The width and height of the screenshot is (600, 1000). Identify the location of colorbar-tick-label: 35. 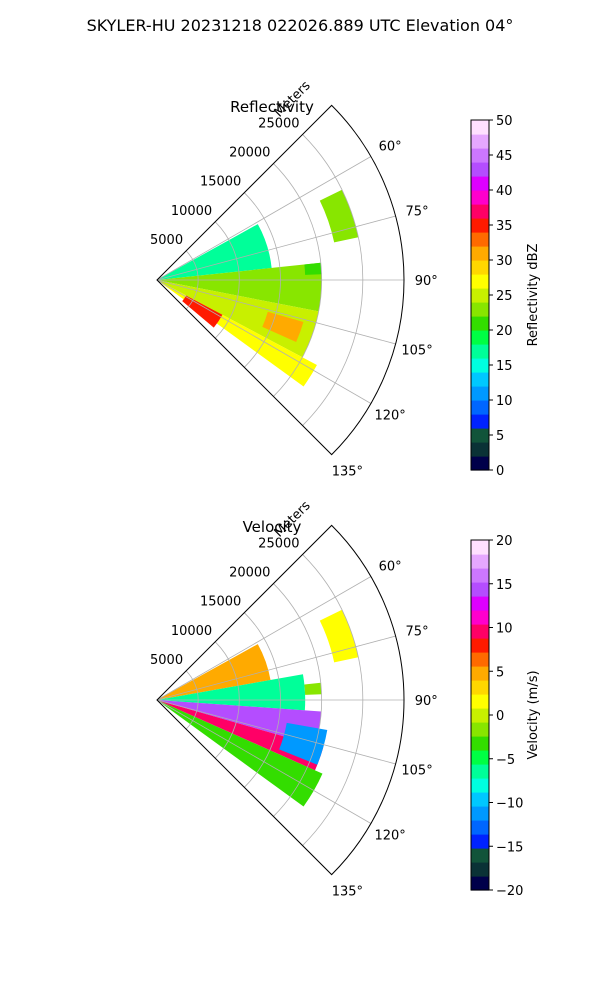
(504, 226).